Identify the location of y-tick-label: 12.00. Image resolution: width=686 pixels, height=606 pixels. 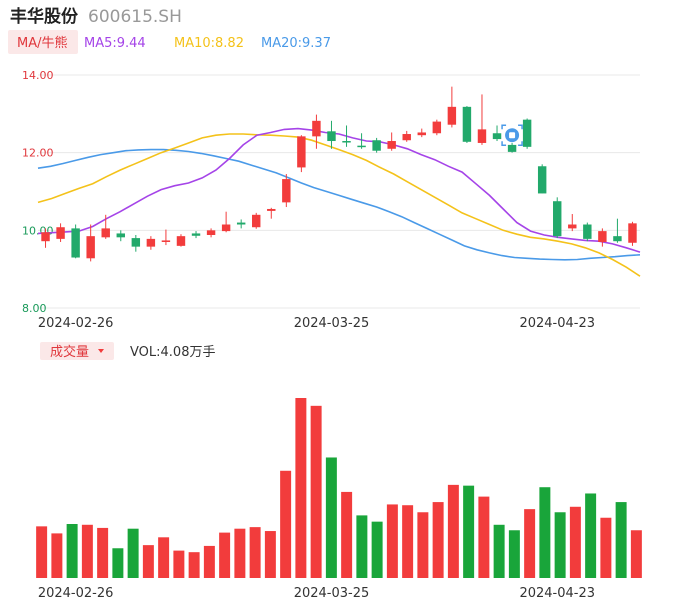
(38, 153).